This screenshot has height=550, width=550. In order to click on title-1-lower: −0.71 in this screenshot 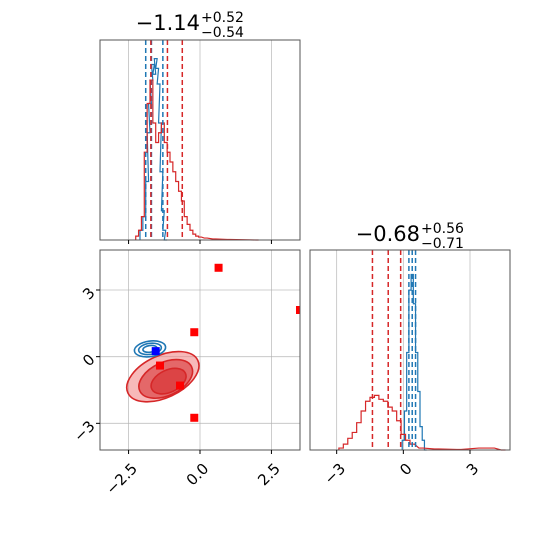, I will do `click(442, 244)`.